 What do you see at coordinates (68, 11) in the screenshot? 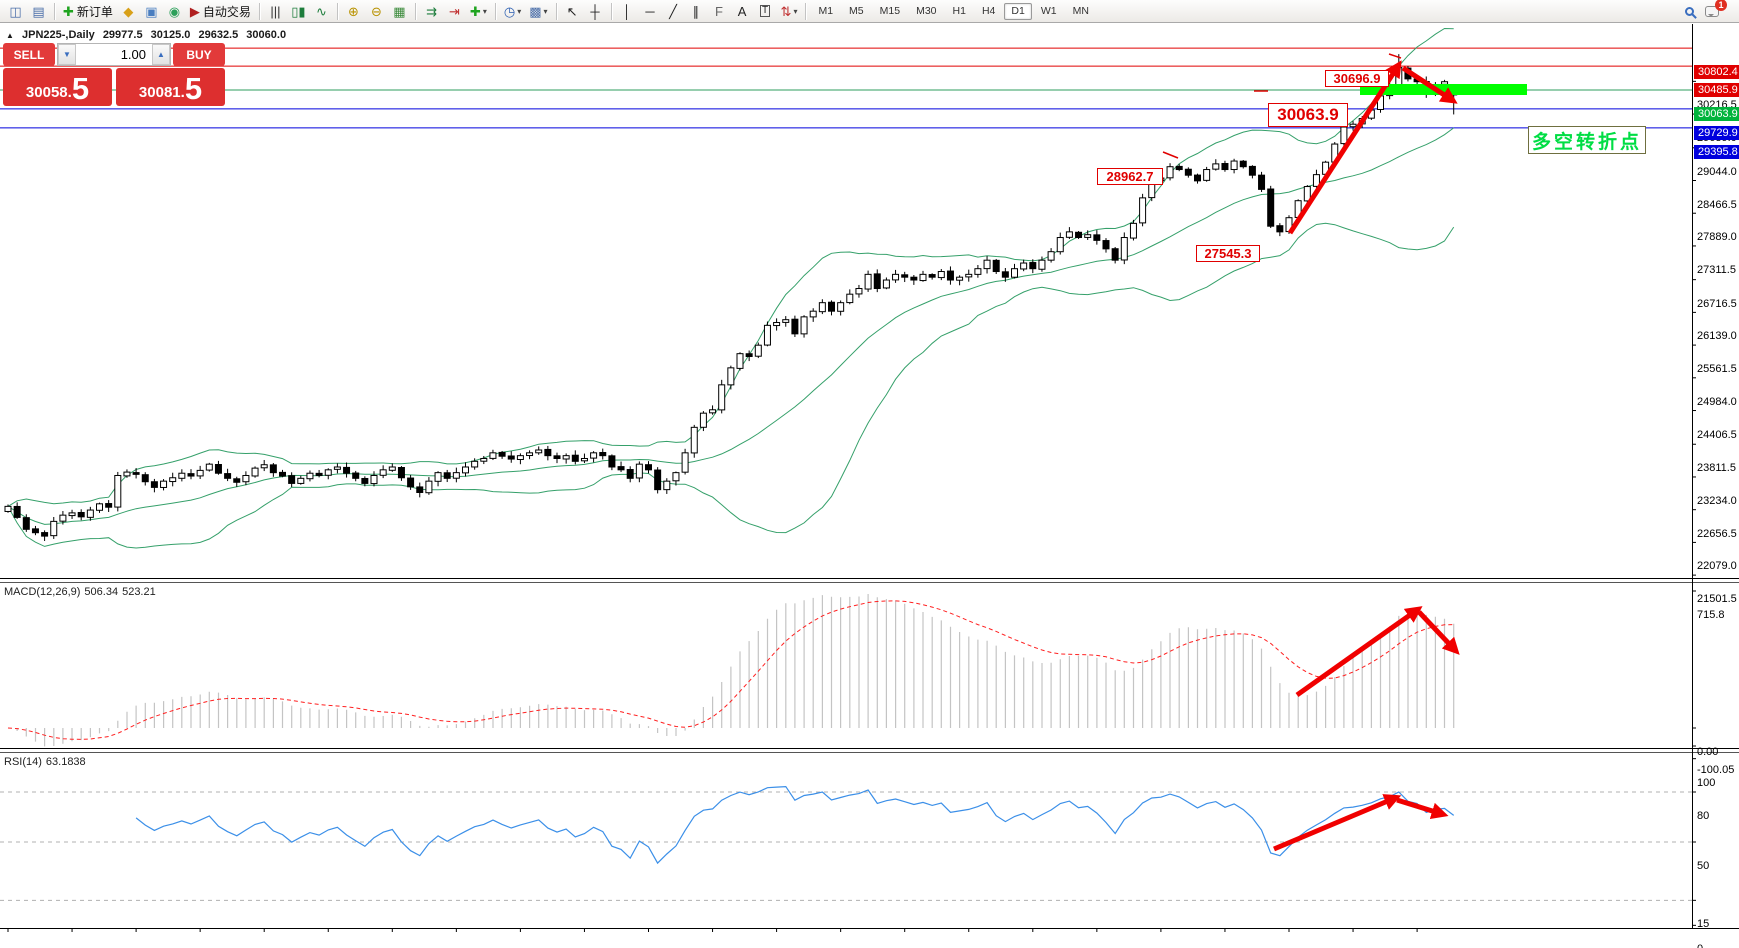
I see `new-order-icon: ✚` at bounding box center [68, 11].